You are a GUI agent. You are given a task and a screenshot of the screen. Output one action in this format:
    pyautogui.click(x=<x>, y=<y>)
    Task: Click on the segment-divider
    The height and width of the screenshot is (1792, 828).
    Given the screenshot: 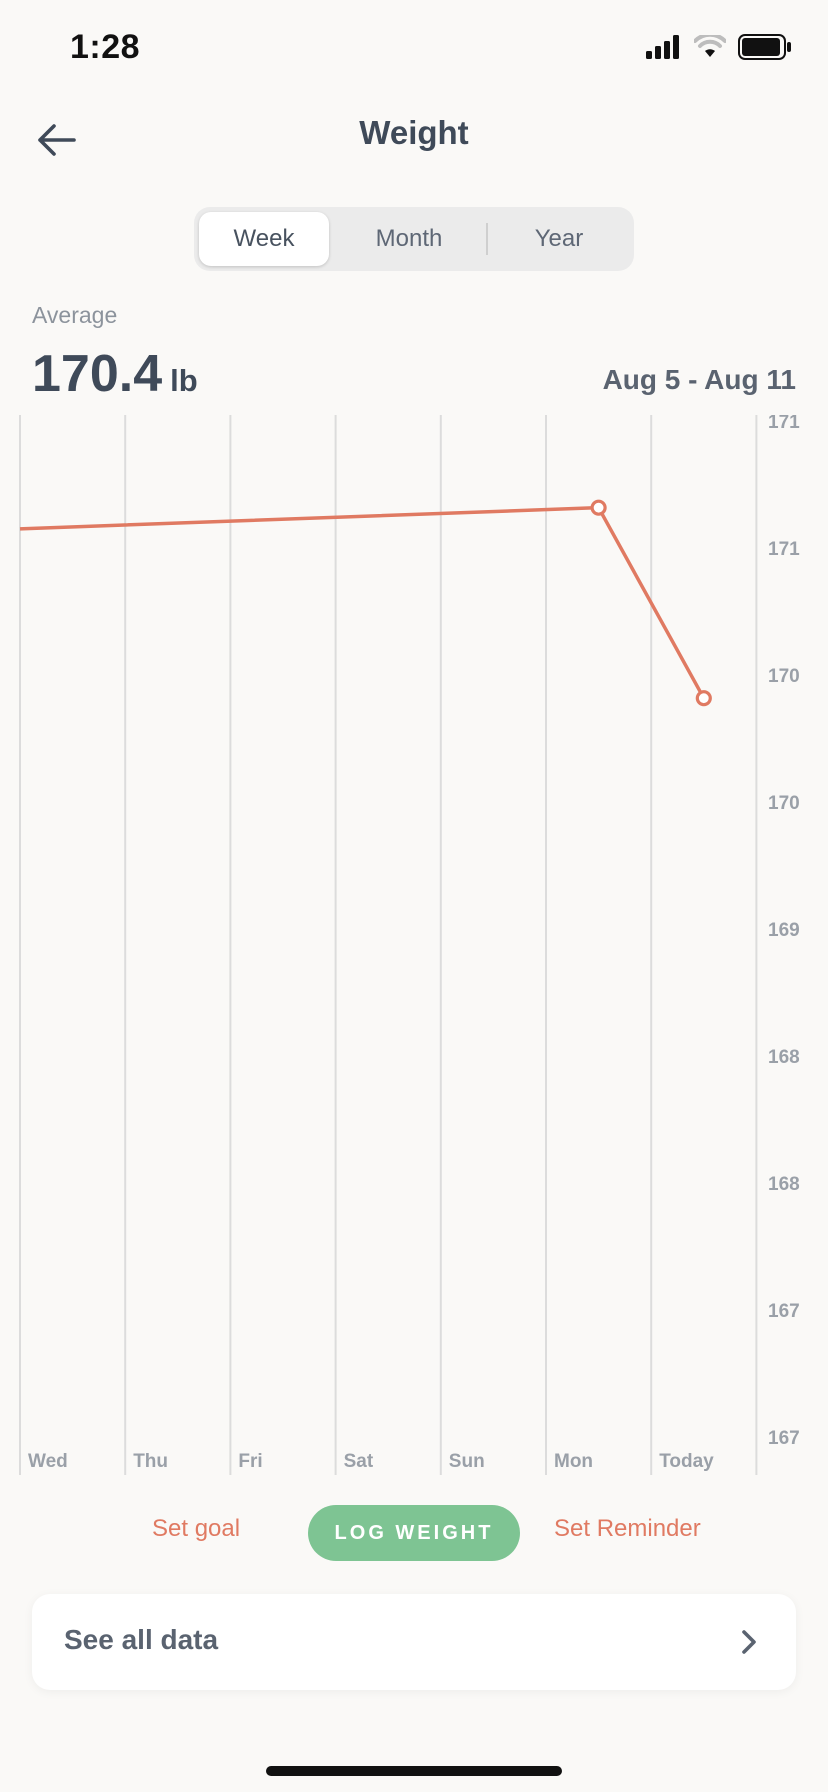 What is the action you would take?
    pyautogui.click(x=487, y=239)
    